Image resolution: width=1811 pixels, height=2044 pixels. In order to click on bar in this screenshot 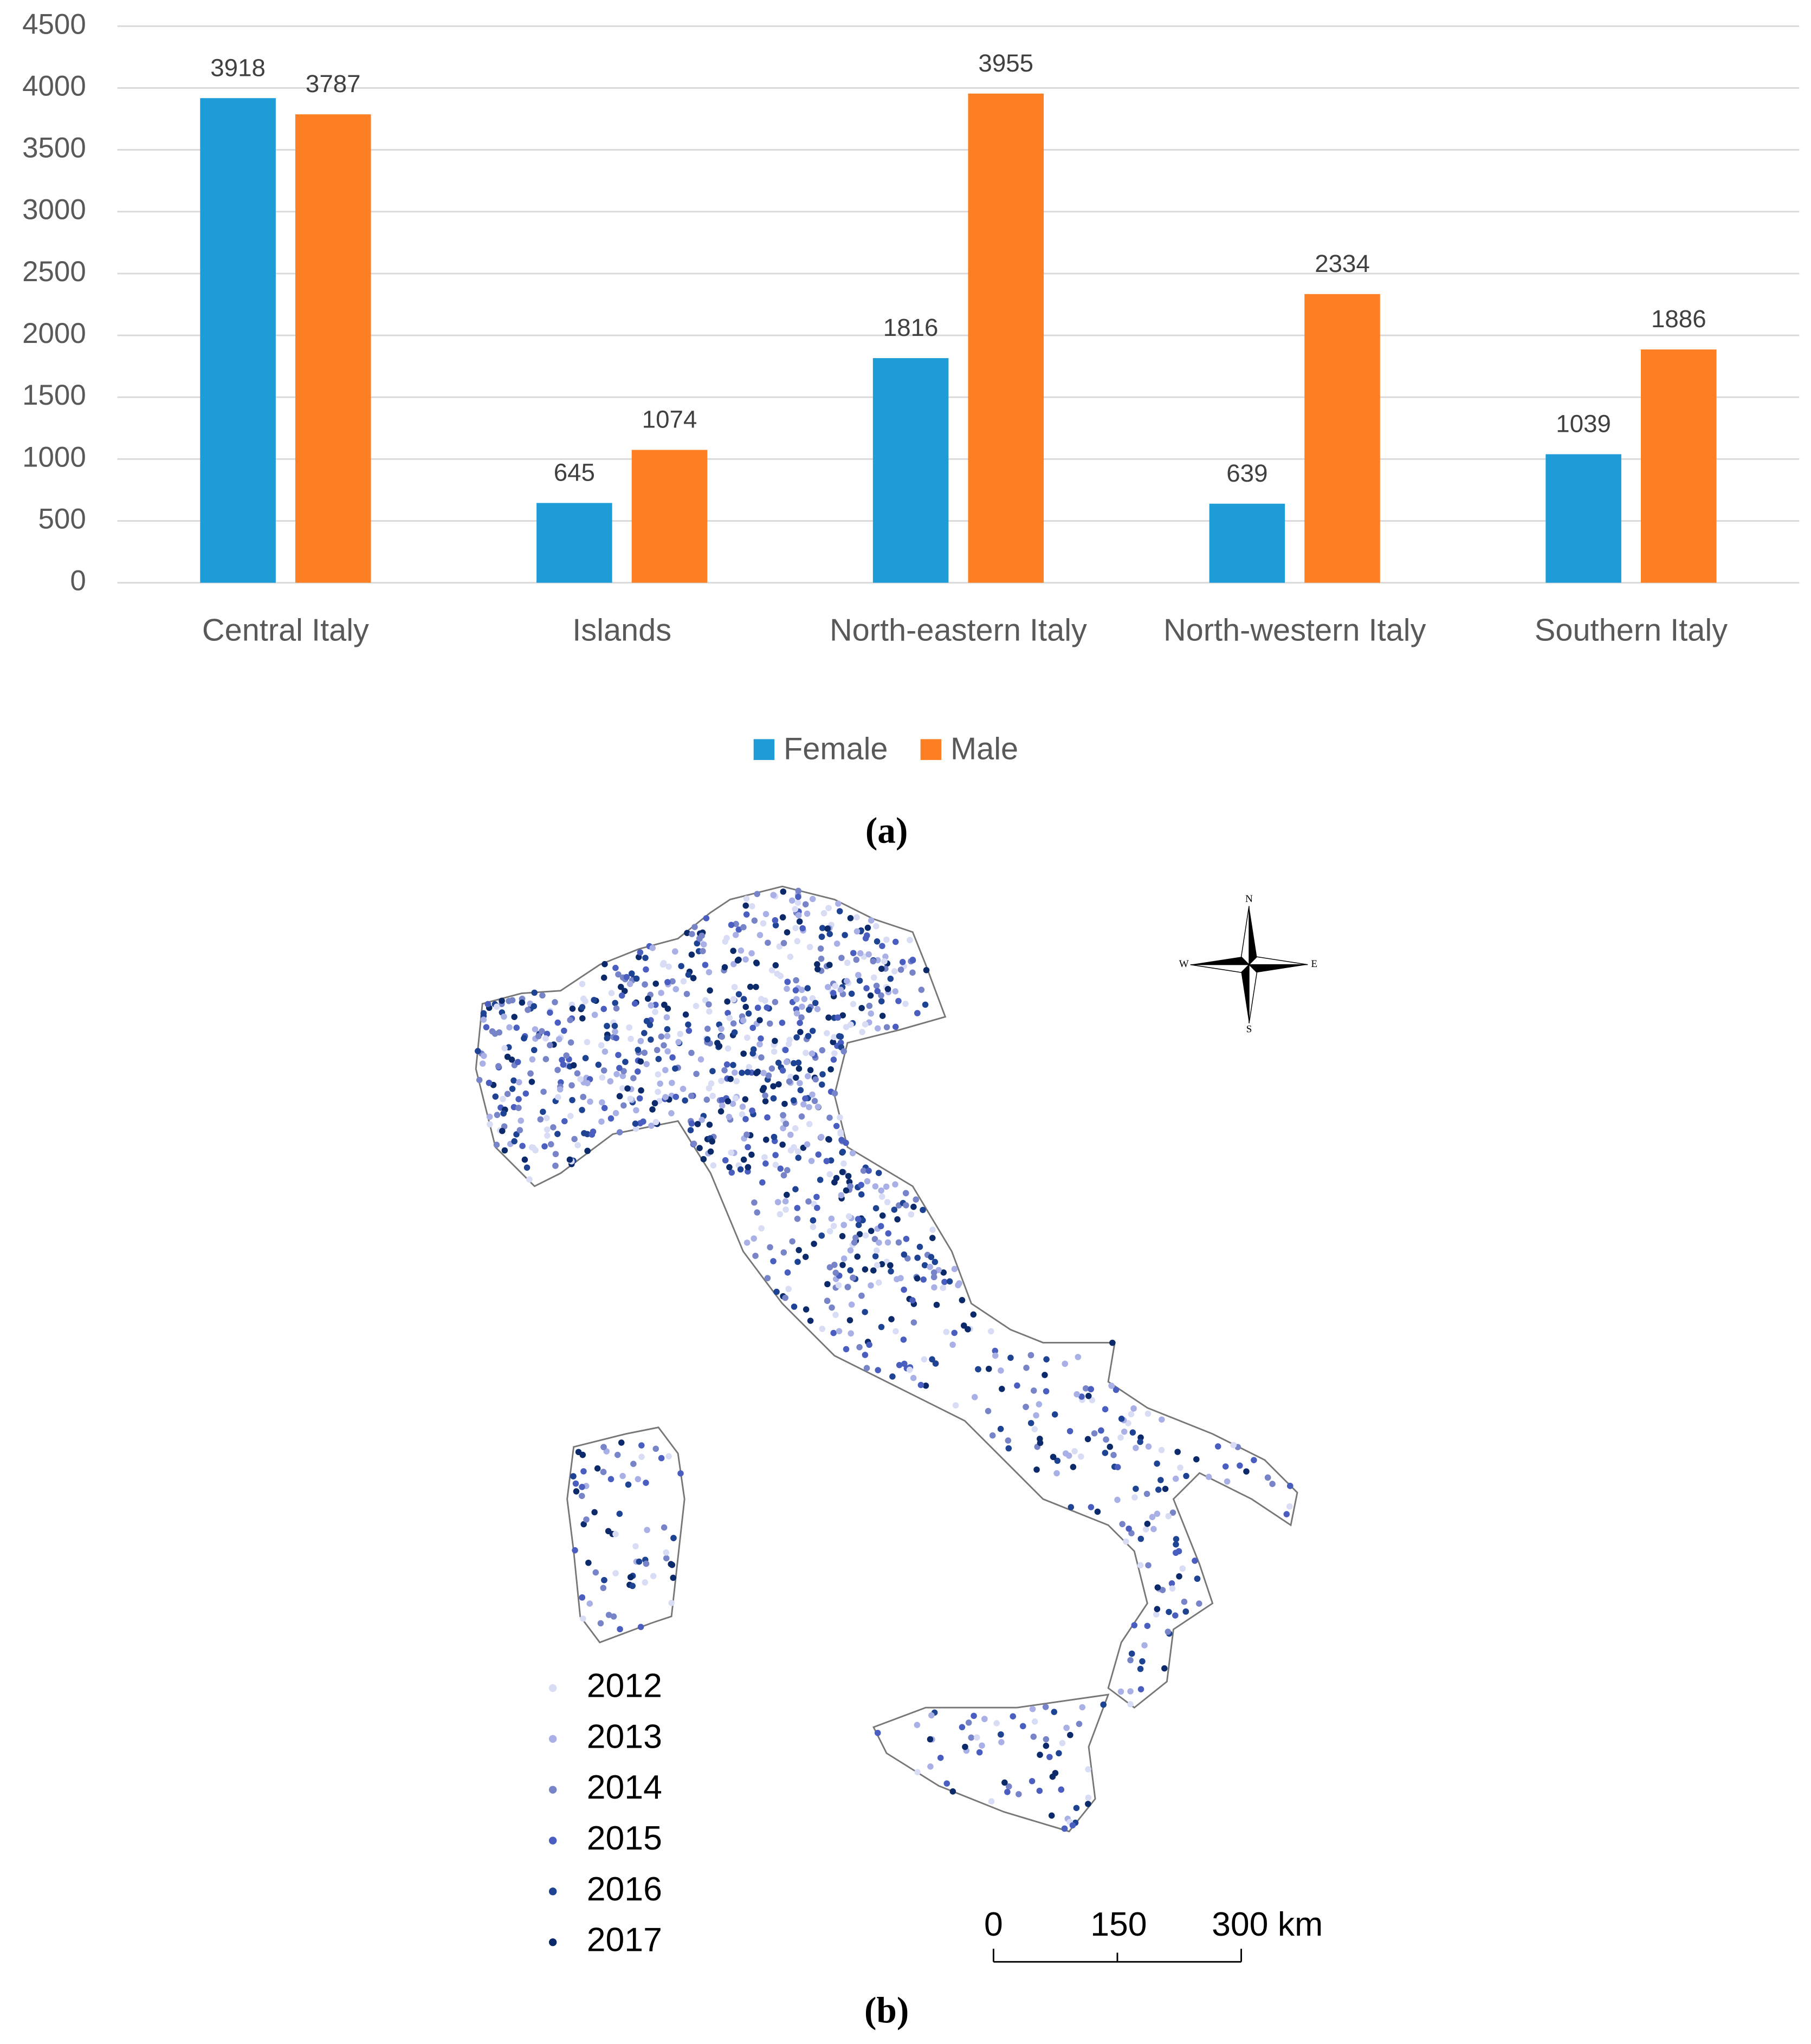, I will do `click(1583, 518)`.